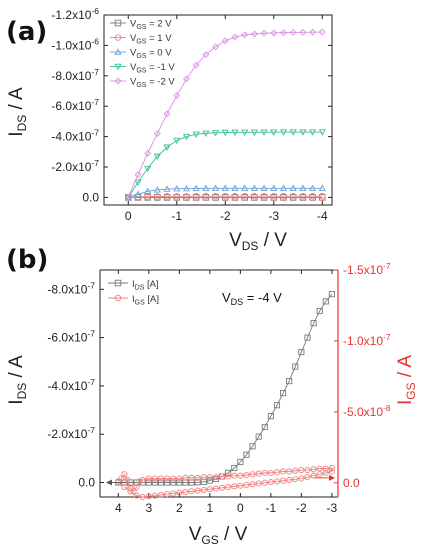 Image resolution: width=425 pixels, height=550 pixels. Describe the element at coordinates (26, 32) in the screenshot. I see `panel-a-label: (a)` at that location.